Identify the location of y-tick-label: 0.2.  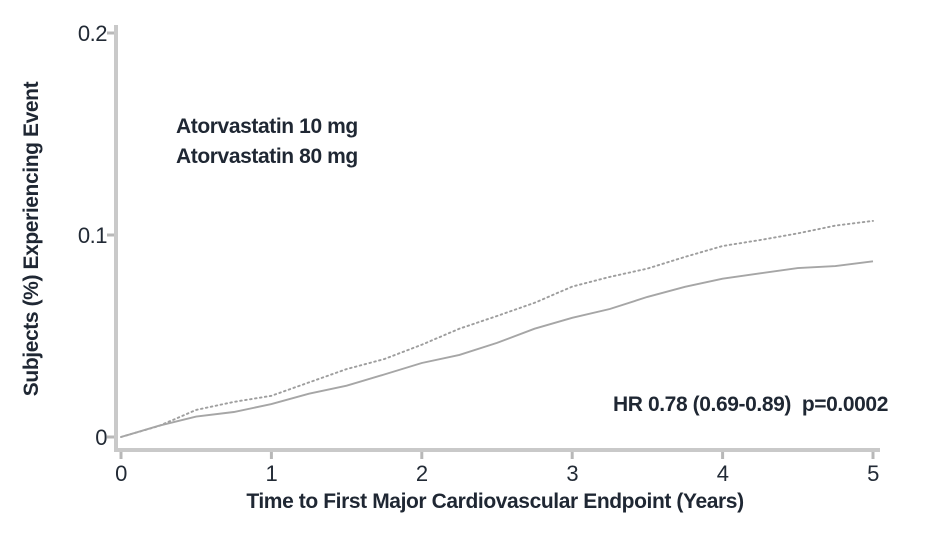
(92, 33).